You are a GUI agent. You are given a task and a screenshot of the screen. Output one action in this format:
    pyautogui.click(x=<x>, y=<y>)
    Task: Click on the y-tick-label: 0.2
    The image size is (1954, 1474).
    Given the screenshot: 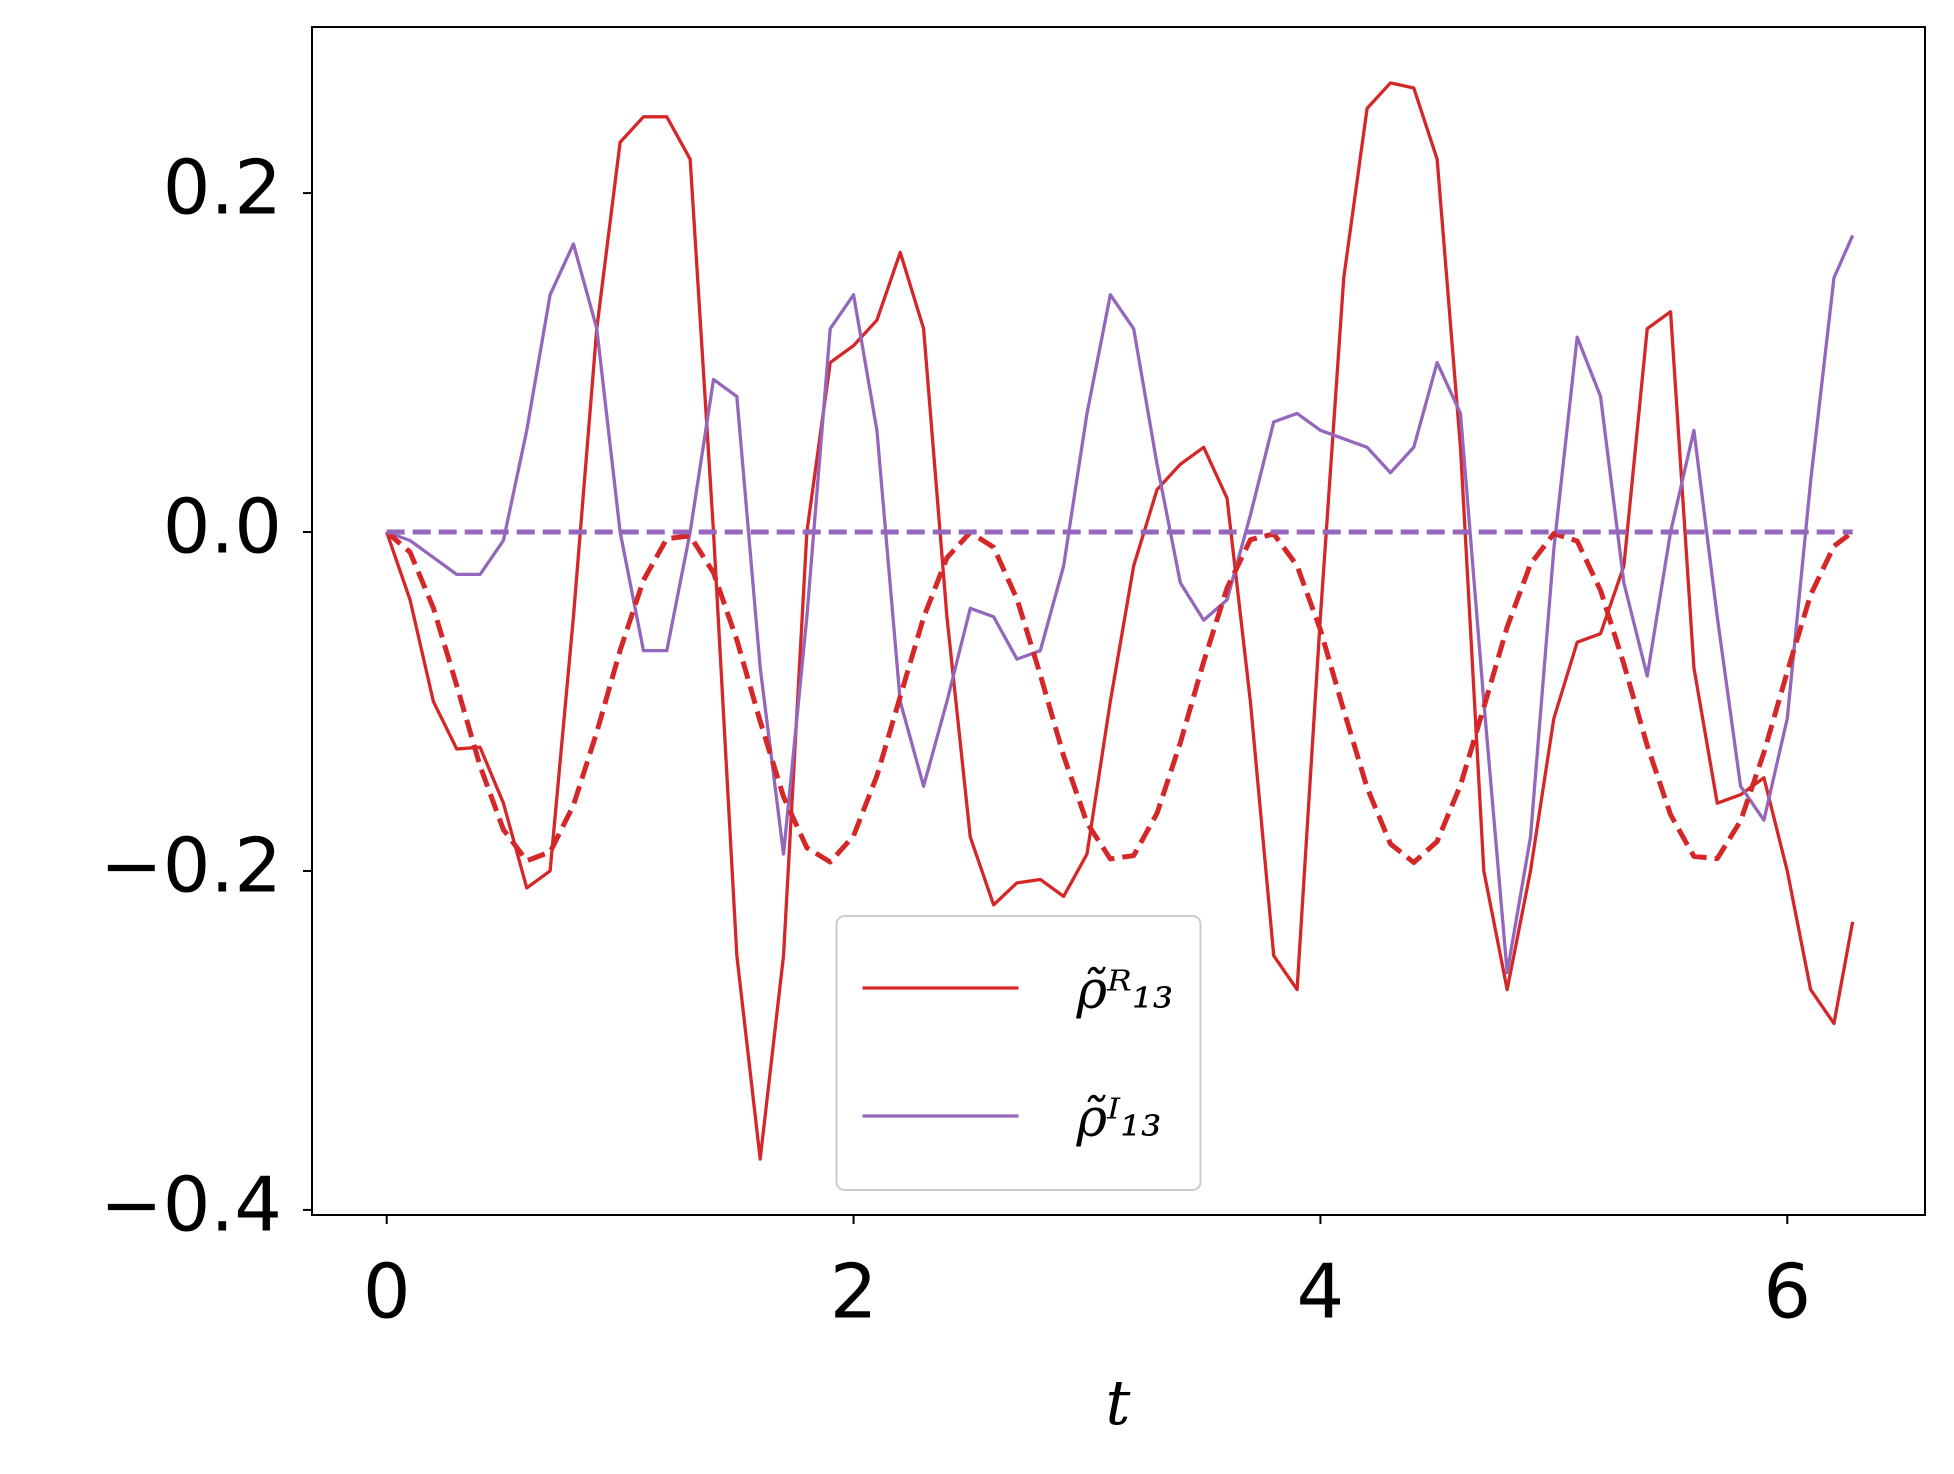 What is the action you would take?
    pyautogui.click(x=222, y=188)
    